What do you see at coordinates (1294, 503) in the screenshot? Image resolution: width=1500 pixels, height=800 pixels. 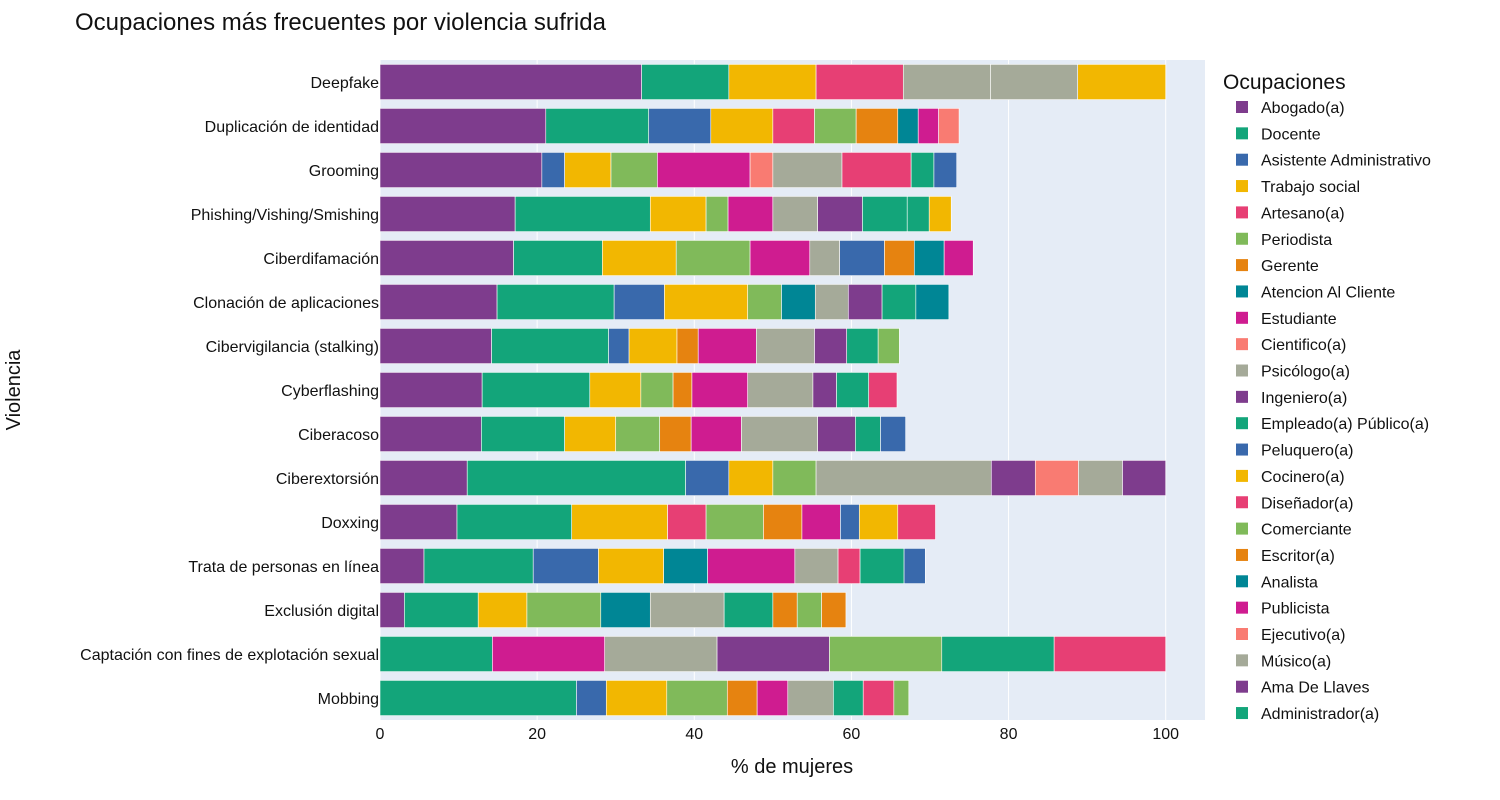 I see `legend-item-disenador-a: Diseñador(a)` at bounding box center [1294, 503].